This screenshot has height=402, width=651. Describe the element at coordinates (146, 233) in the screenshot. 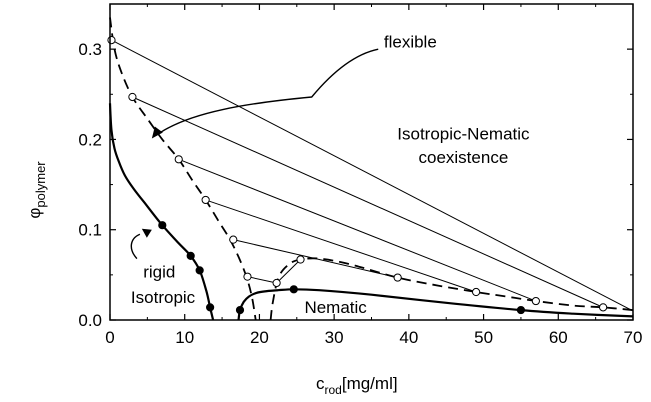

I see `rigid-arrow-head` at that location.